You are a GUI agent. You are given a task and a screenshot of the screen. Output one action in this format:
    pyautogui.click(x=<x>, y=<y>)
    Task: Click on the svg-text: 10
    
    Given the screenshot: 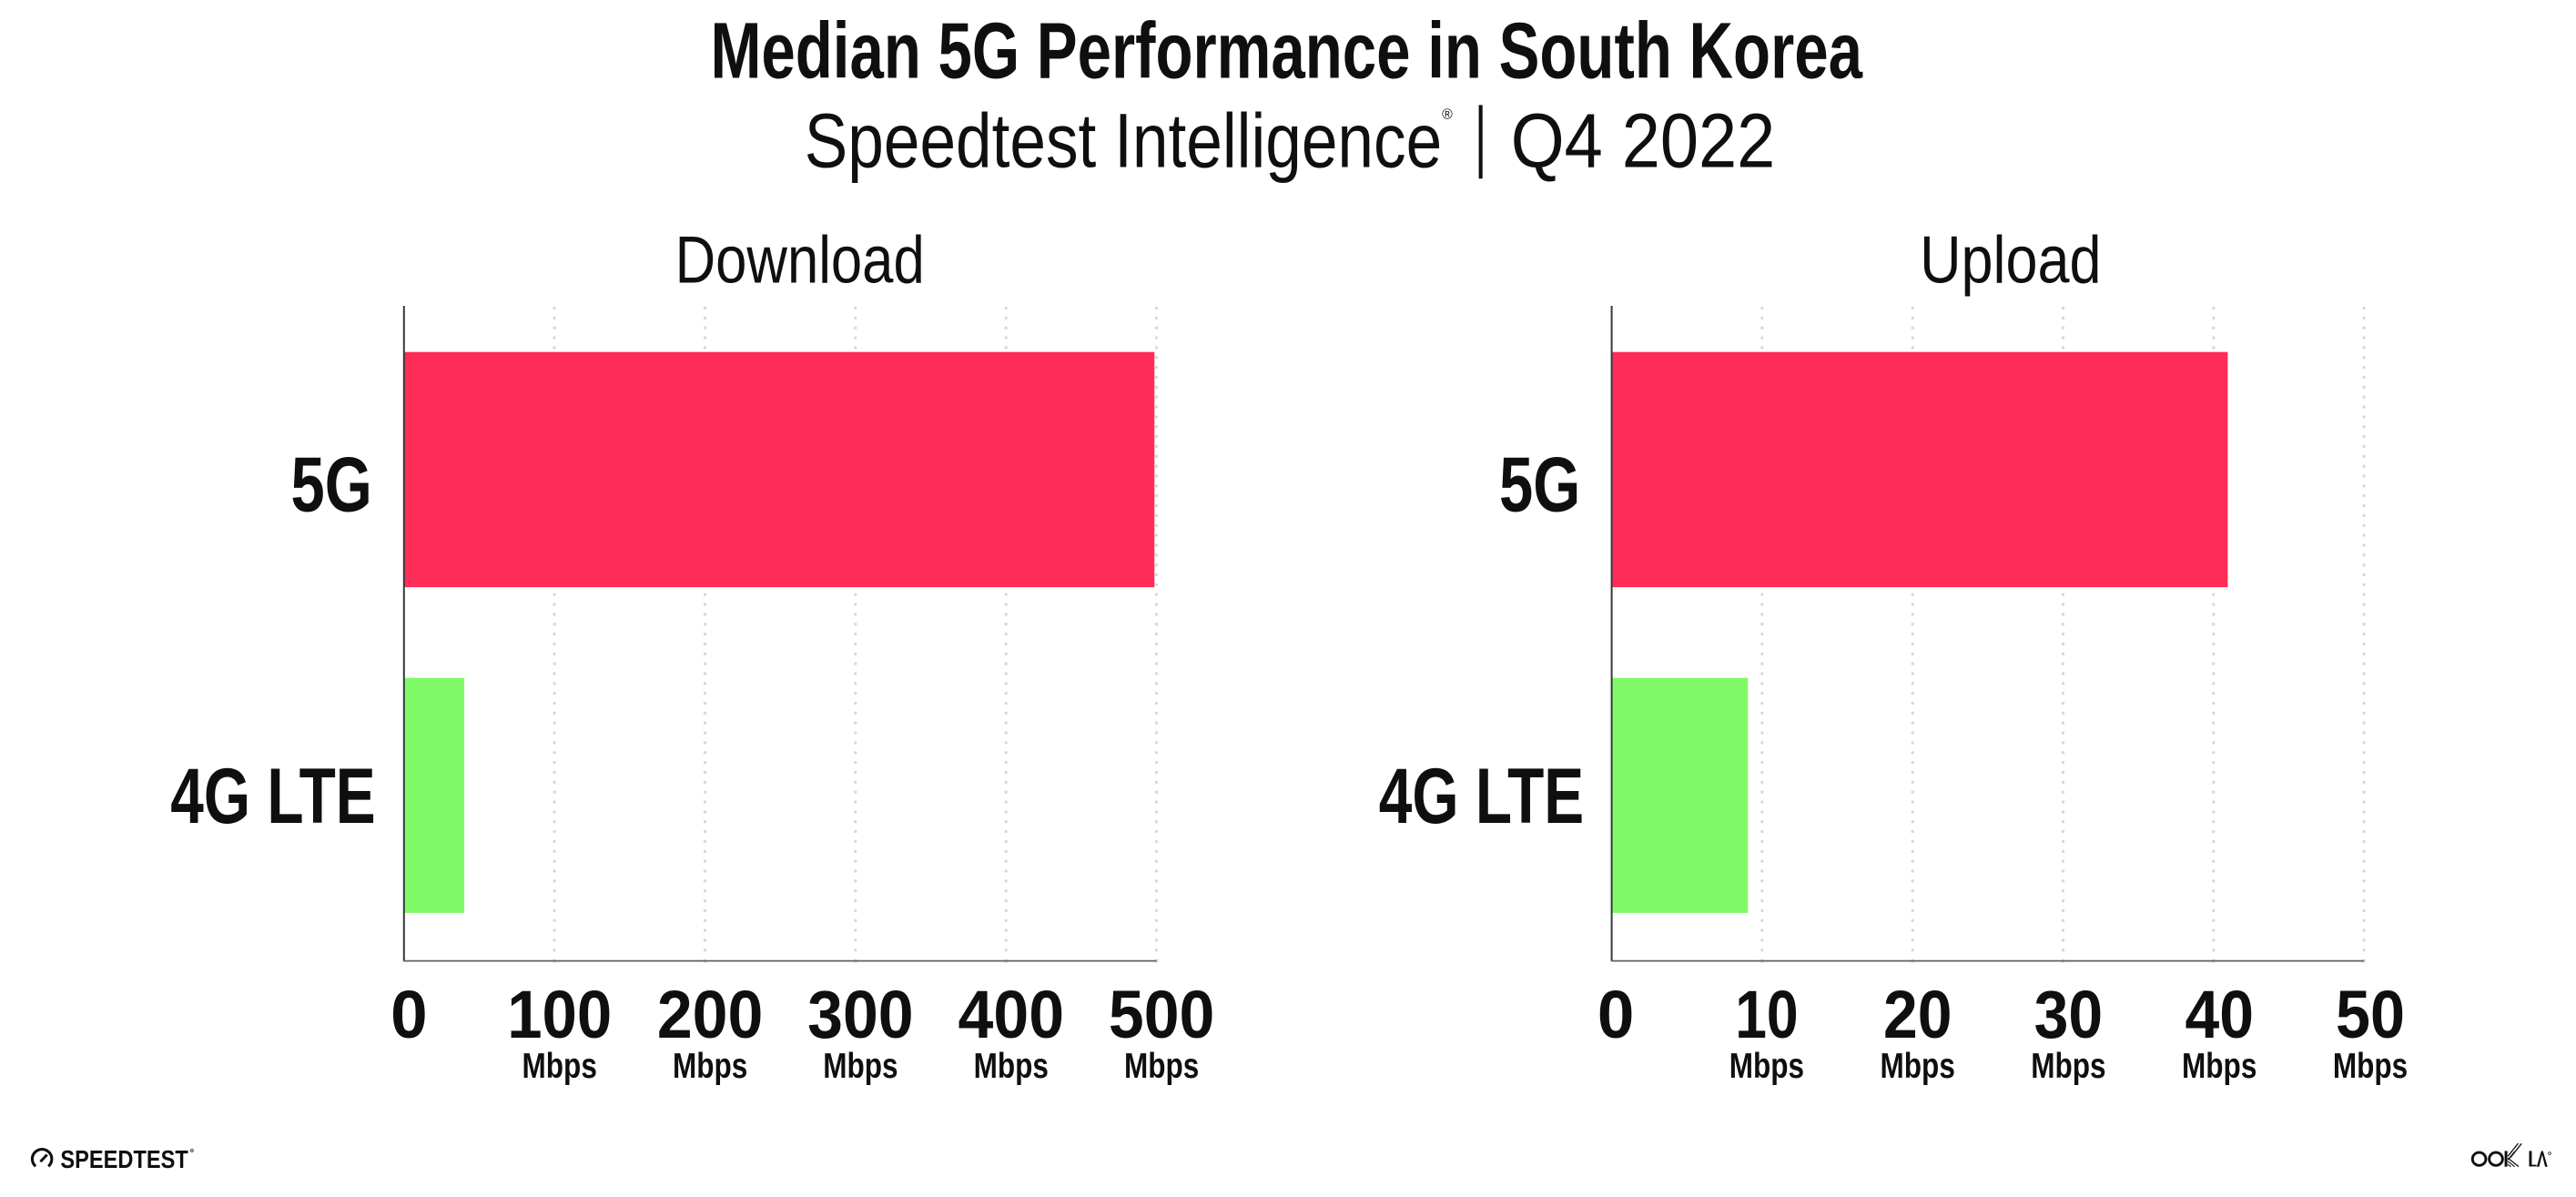 What is the action you would take?
    pyautogui.click(x=1766, y=1015)
    